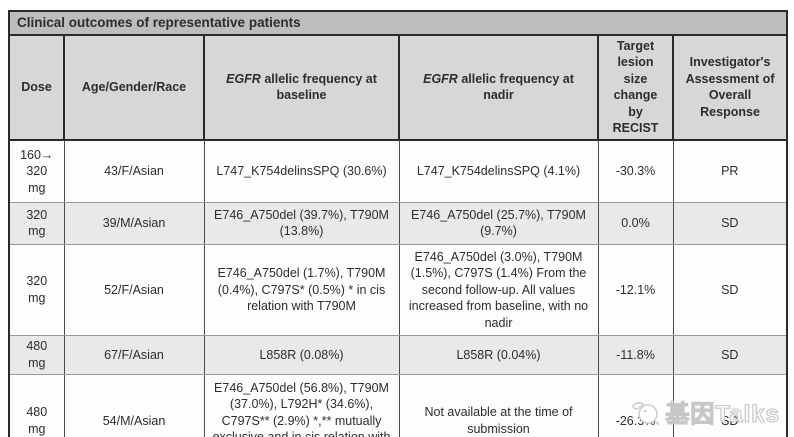 Image resolution: width=794 pixels, height=437 pixels. I want to click on col-header-baseline-text: allelic frequency at baseline, so click(320, 87).